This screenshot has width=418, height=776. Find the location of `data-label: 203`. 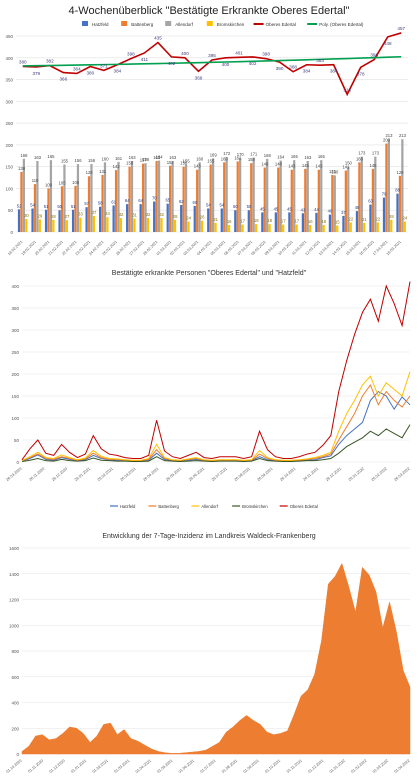

data-label: 203 is located at coordinates (387, 140).